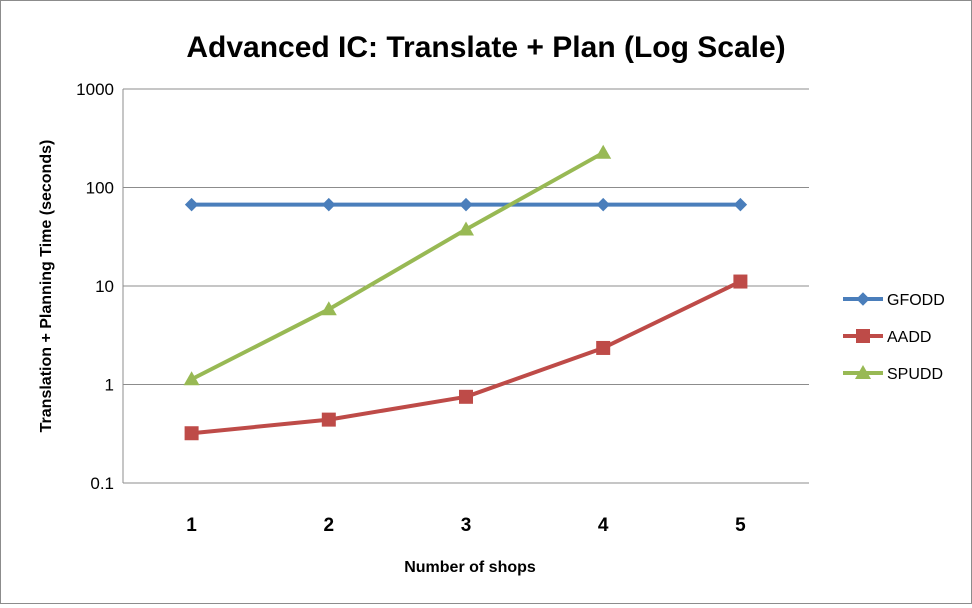  I want to click on y-tick-label: 1000, so click(95, 89).